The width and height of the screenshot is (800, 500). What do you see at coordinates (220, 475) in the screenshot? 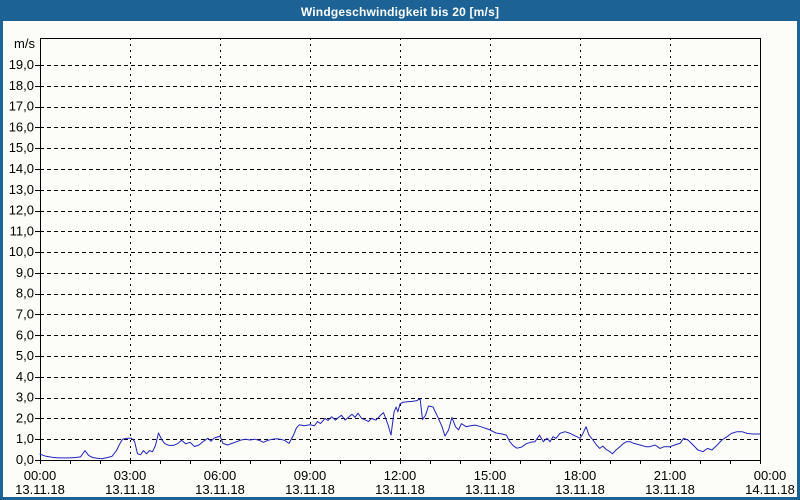
I see `x-tick-time: 06:00` at bounding box center [220, 475].